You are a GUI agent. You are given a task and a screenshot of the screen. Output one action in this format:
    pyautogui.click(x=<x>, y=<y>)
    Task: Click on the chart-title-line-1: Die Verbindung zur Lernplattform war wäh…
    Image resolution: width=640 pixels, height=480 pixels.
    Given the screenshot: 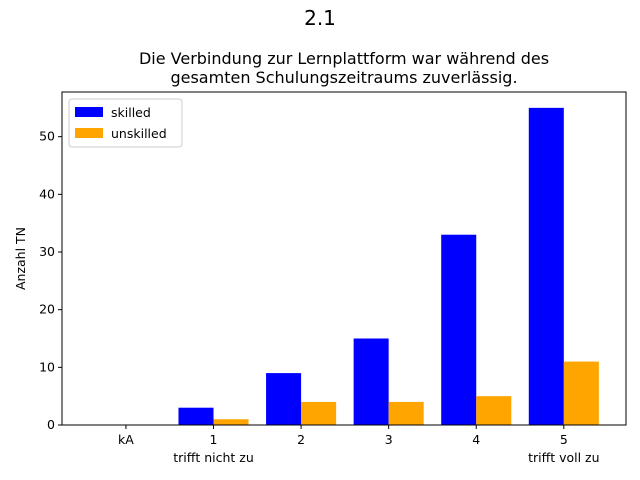 What is the action you would take?
    pyautogui.click(x=344, y=58)
    